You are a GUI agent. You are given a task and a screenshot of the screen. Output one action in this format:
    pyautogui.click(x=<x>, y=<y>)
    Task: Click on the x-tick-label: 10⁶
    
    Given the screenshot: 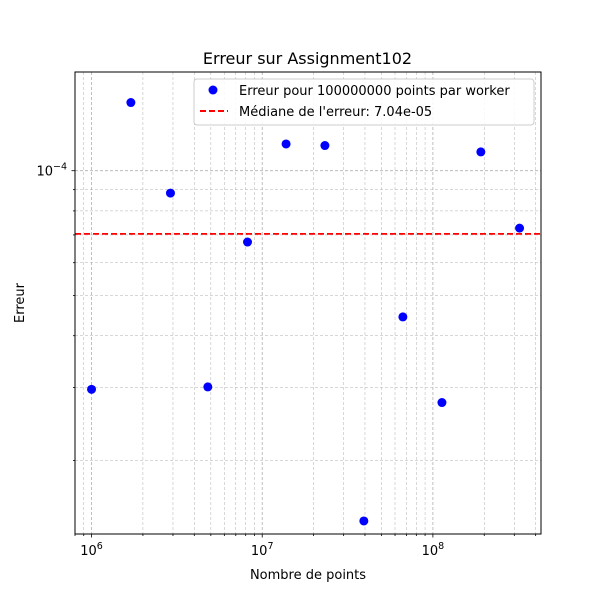 What is the action you would take?
    pyautogui.click(x=91, y=550)
    